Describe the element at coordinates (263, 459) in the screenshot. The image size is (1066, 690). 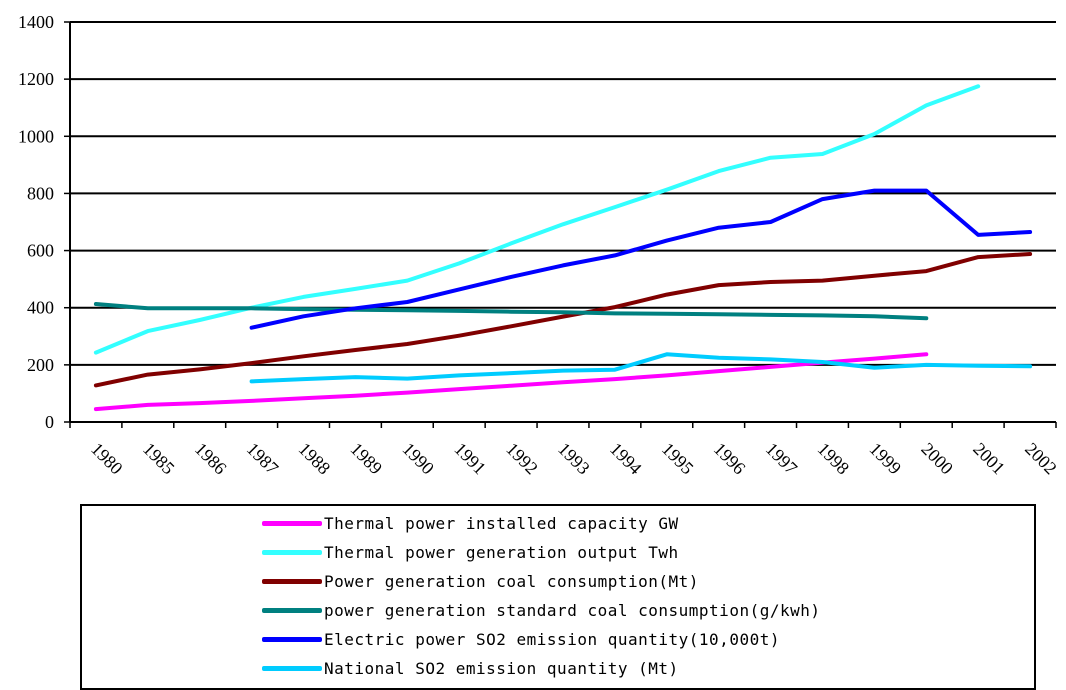
I see `x-tick-label: 1987` at that location.